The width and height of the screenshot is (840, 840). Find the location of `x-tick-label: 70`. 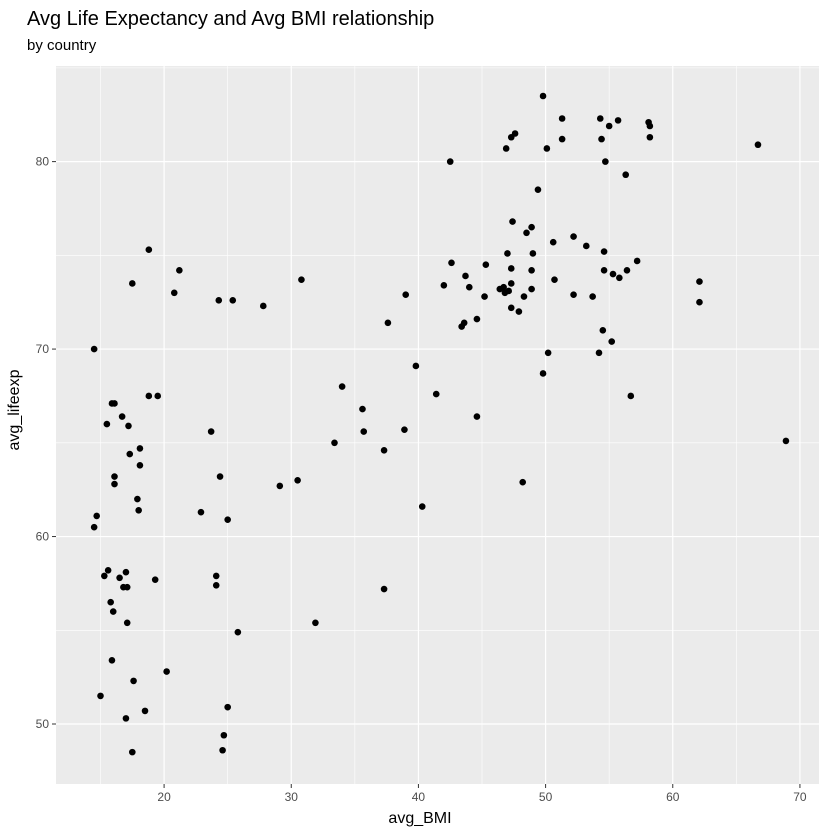

x-tick-label: 70 is located at coordinates (800, 797).